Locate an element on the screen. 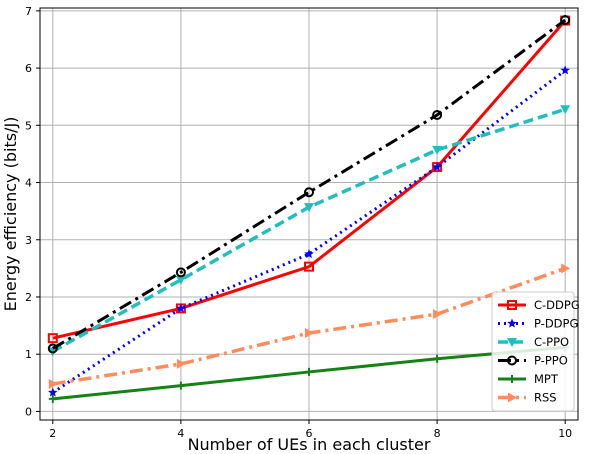  legend-item-p-ddpg: P-DDPG is located at coordinates (538, 324).